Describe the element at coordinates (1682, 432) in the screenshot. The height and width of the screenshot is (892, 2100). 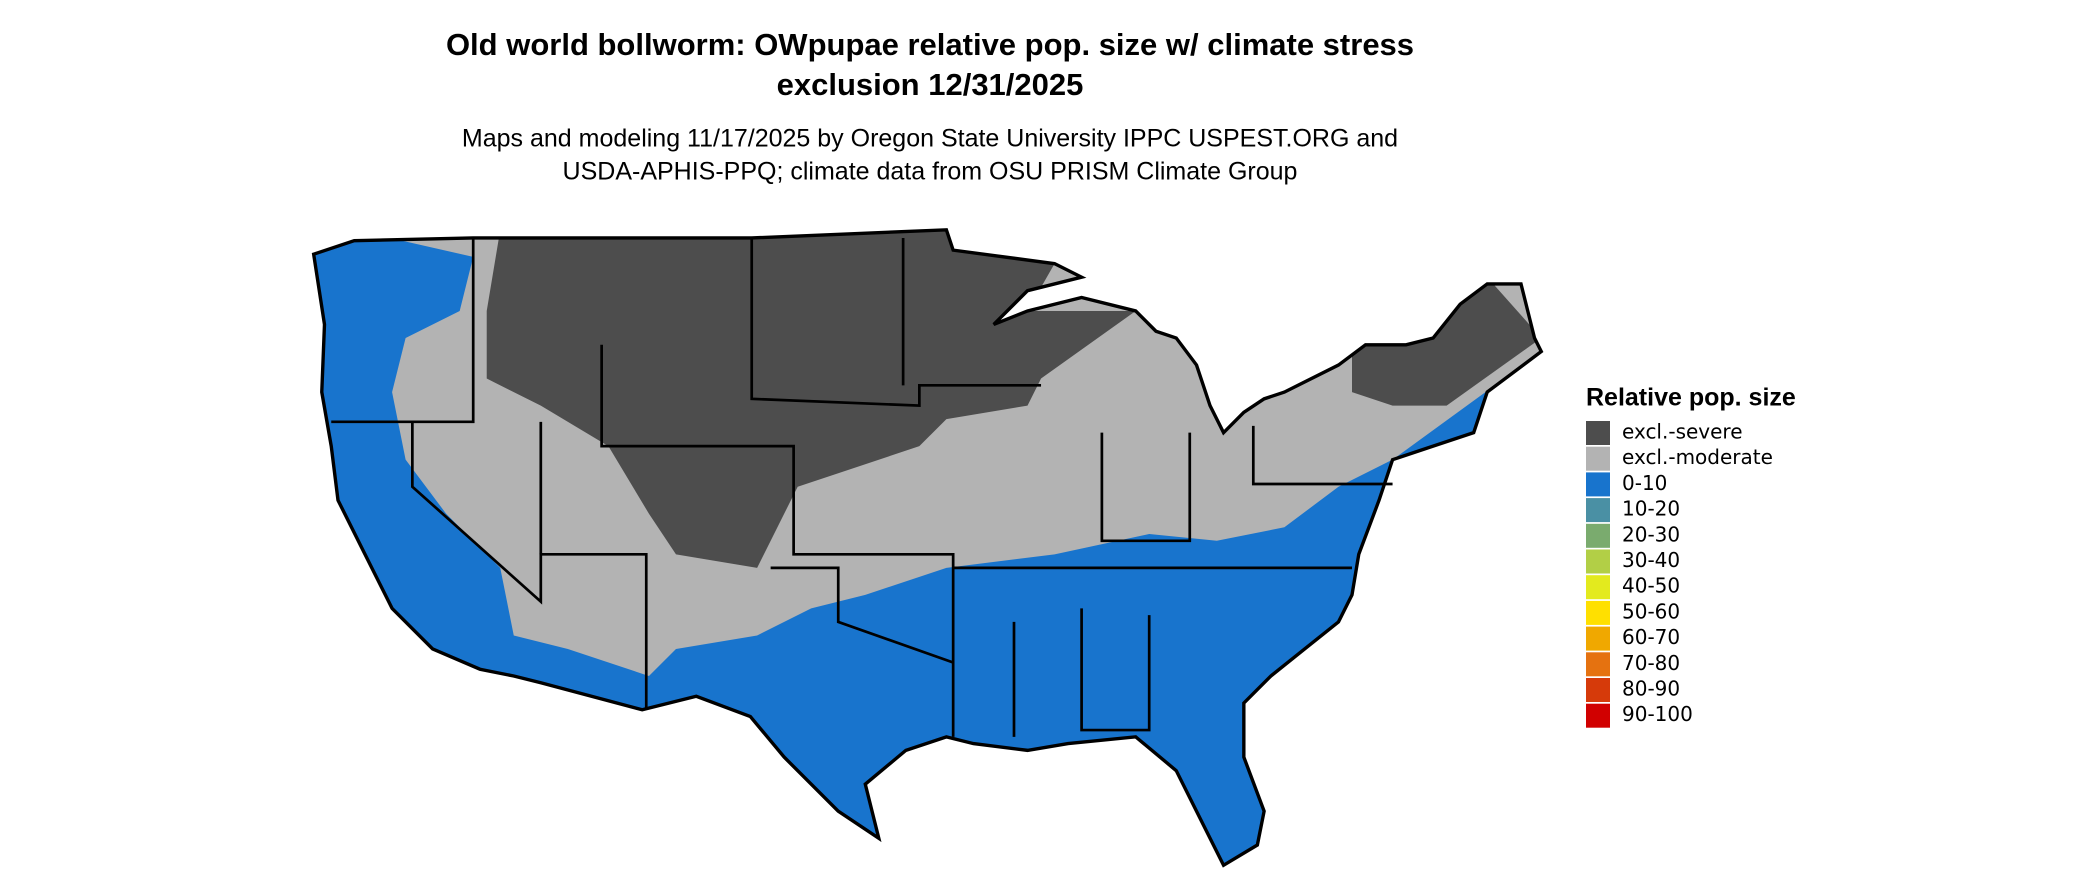
I see `legend-label: excl.-severe` at that location.